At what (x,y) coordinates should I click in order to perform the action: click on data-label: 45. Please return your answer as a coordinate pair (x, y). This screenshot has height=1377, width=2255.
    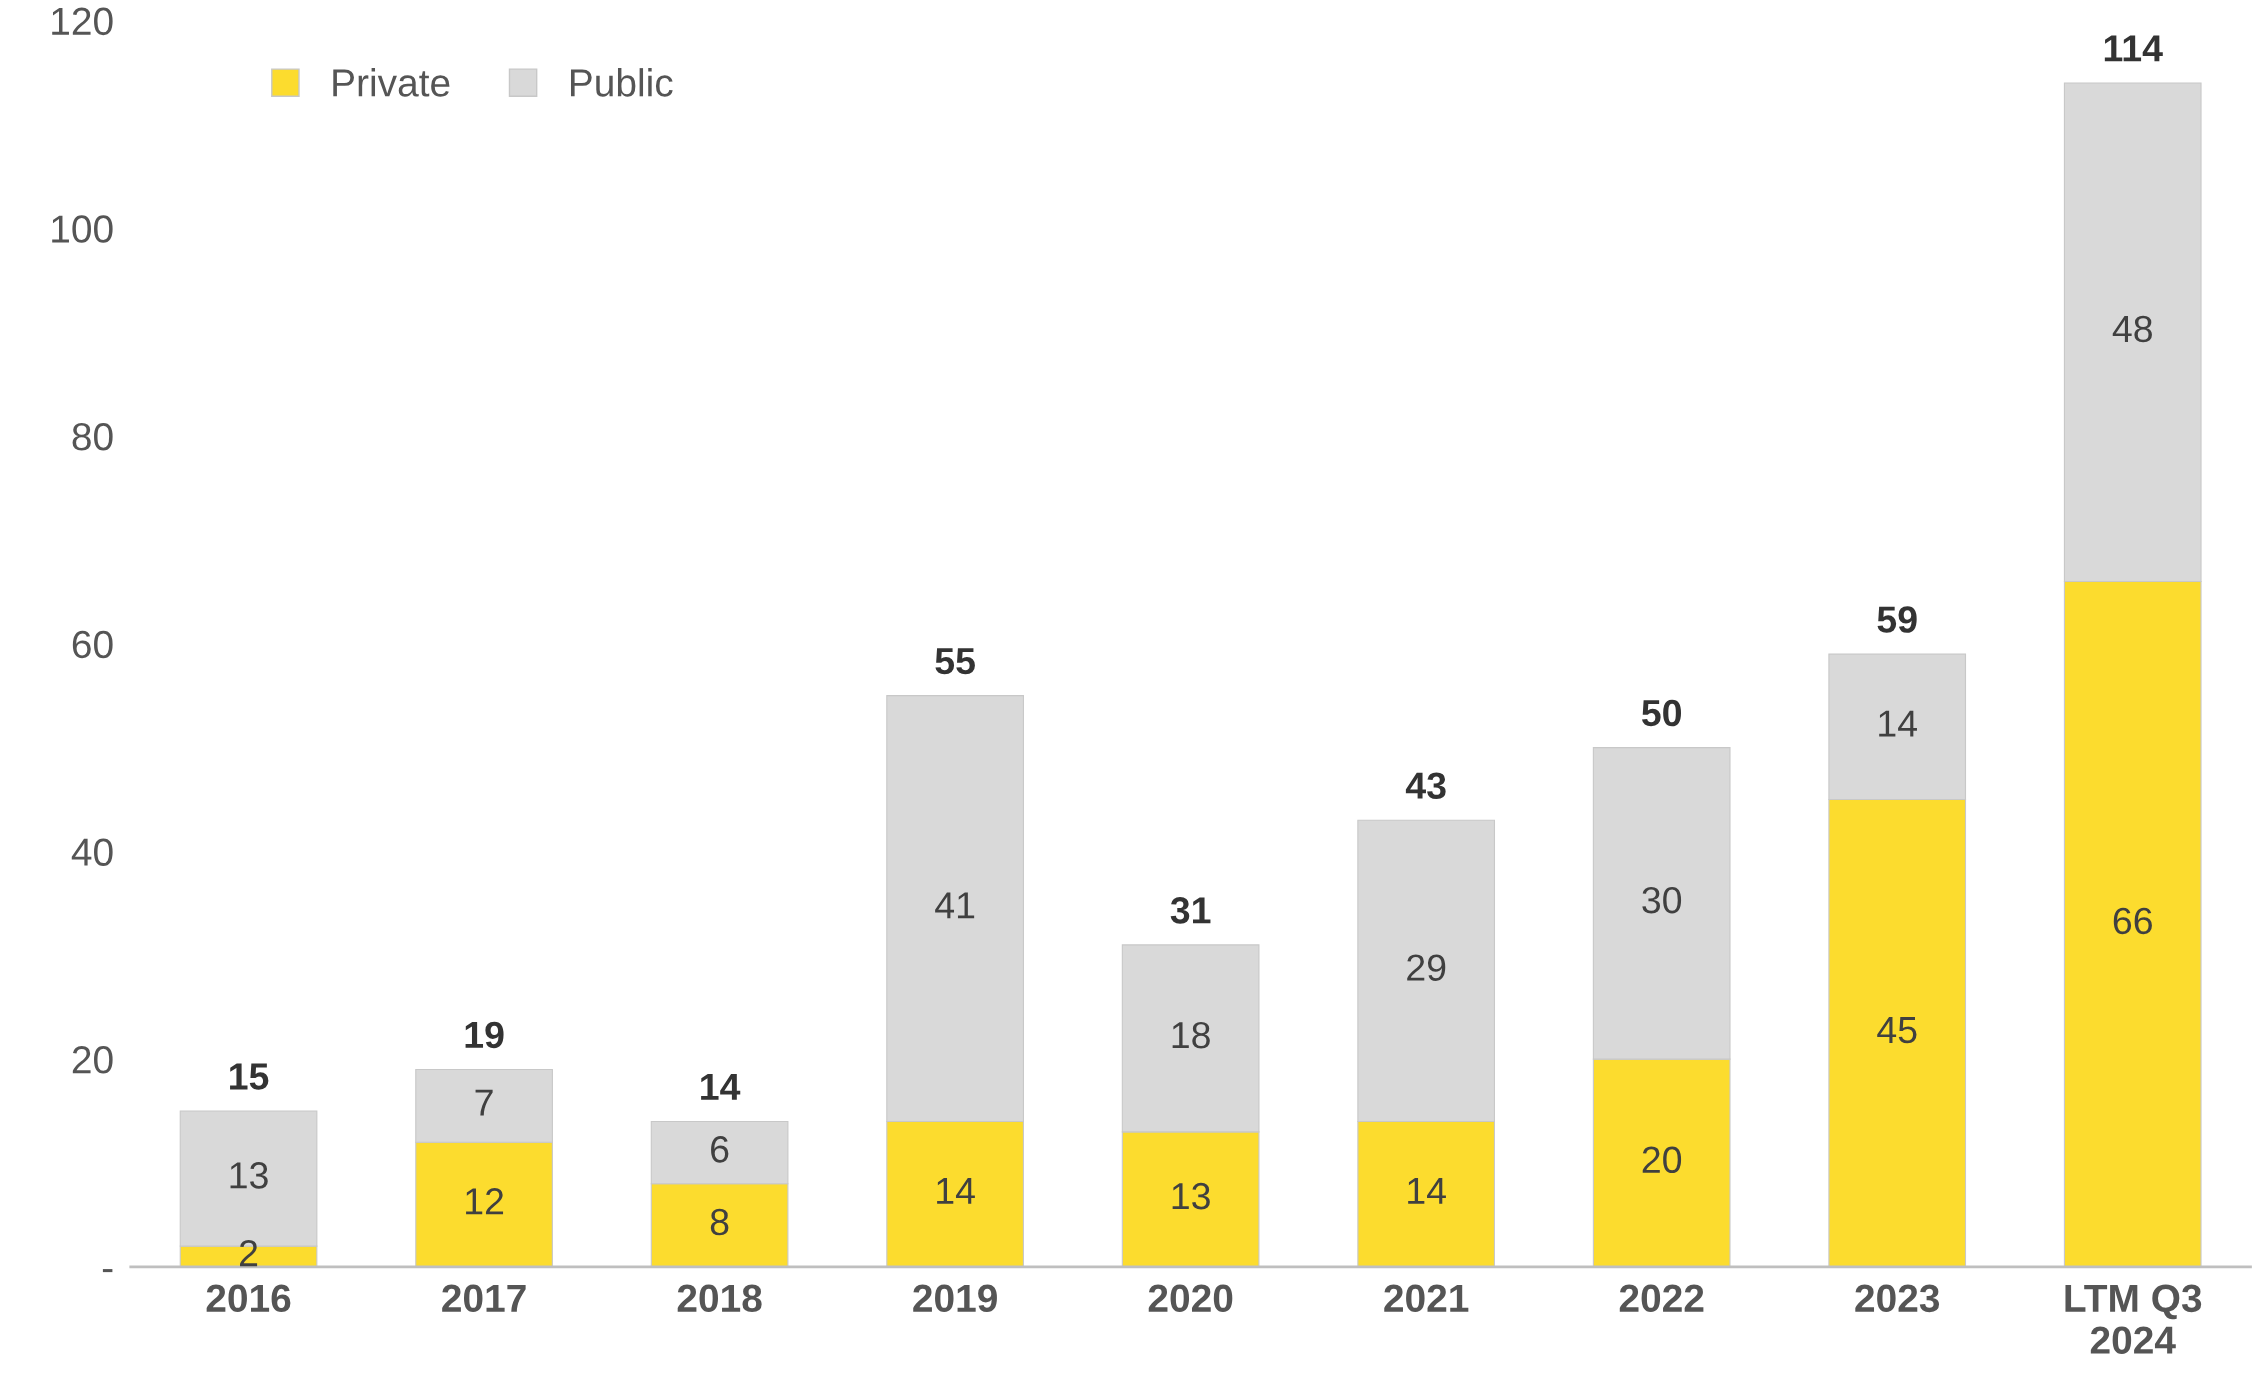
    Looking at the image, I should click on (1897, 1030).